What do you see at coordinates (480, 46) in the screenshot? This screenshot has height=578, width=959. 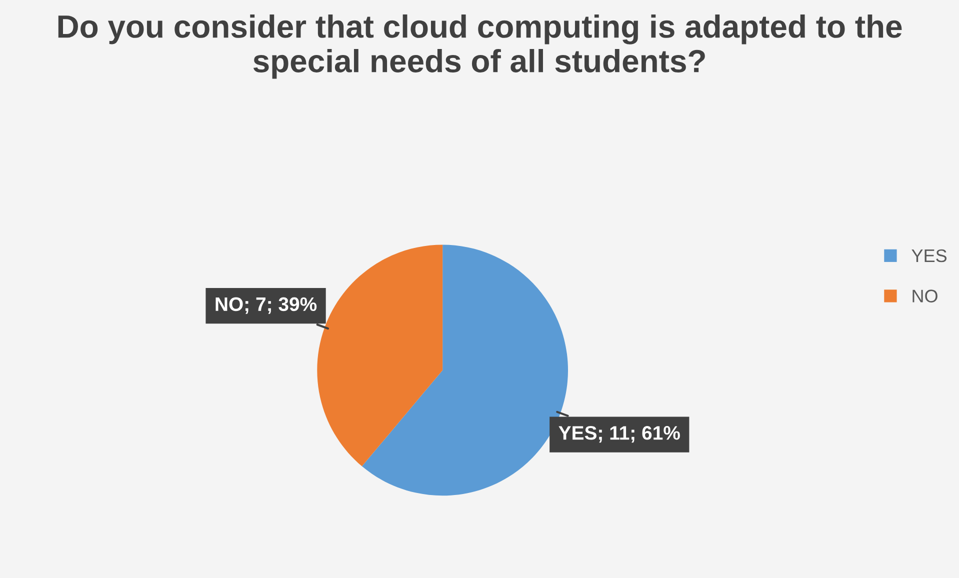 I see `chart-title: Do you consider that cloud computing is adapted to the special needs of all students?` at bounding box center [480, 46].